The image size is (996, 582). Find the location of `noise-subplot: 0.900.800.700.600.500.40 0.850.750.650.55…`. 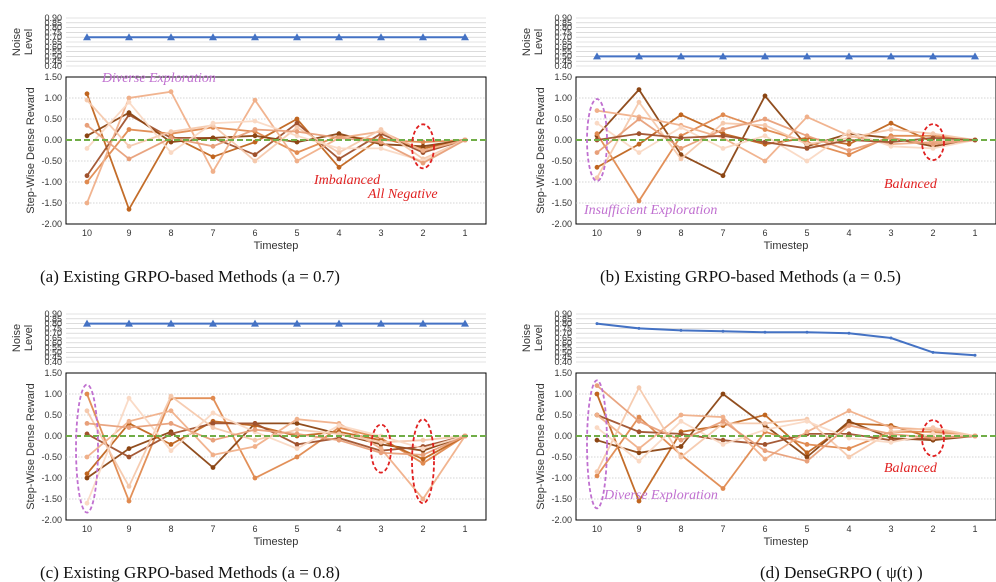

noise-subplot: 0.900.800.700.600.500.40 0.850.750.650.55… is located at coordinates (248, 338).